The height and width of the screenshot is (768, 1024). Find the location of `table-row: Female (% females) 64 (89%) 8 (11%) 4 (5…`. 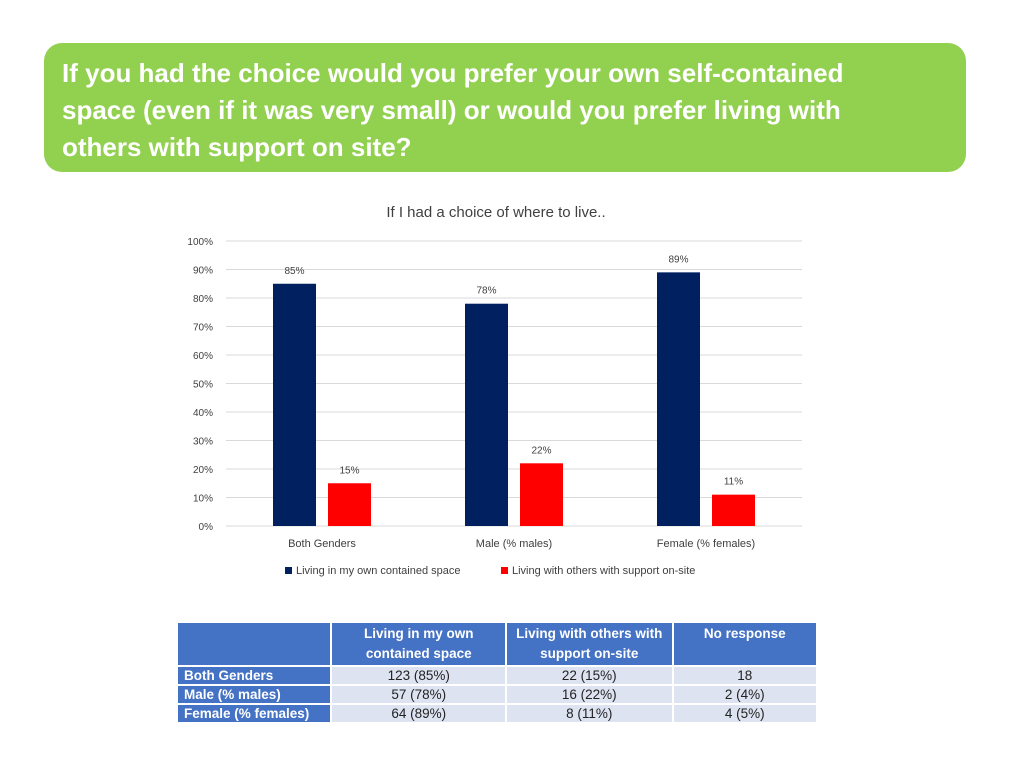

table-row: Female (% females) 64 (89%) 8 (11%) 4 (5… is located at coordinates (497, 713).